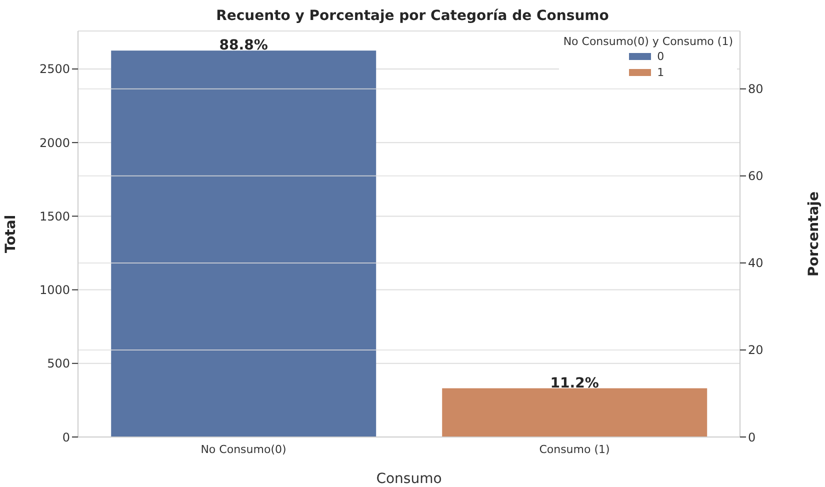  I want to click on y-axis-title: Total, so click(10, 234).